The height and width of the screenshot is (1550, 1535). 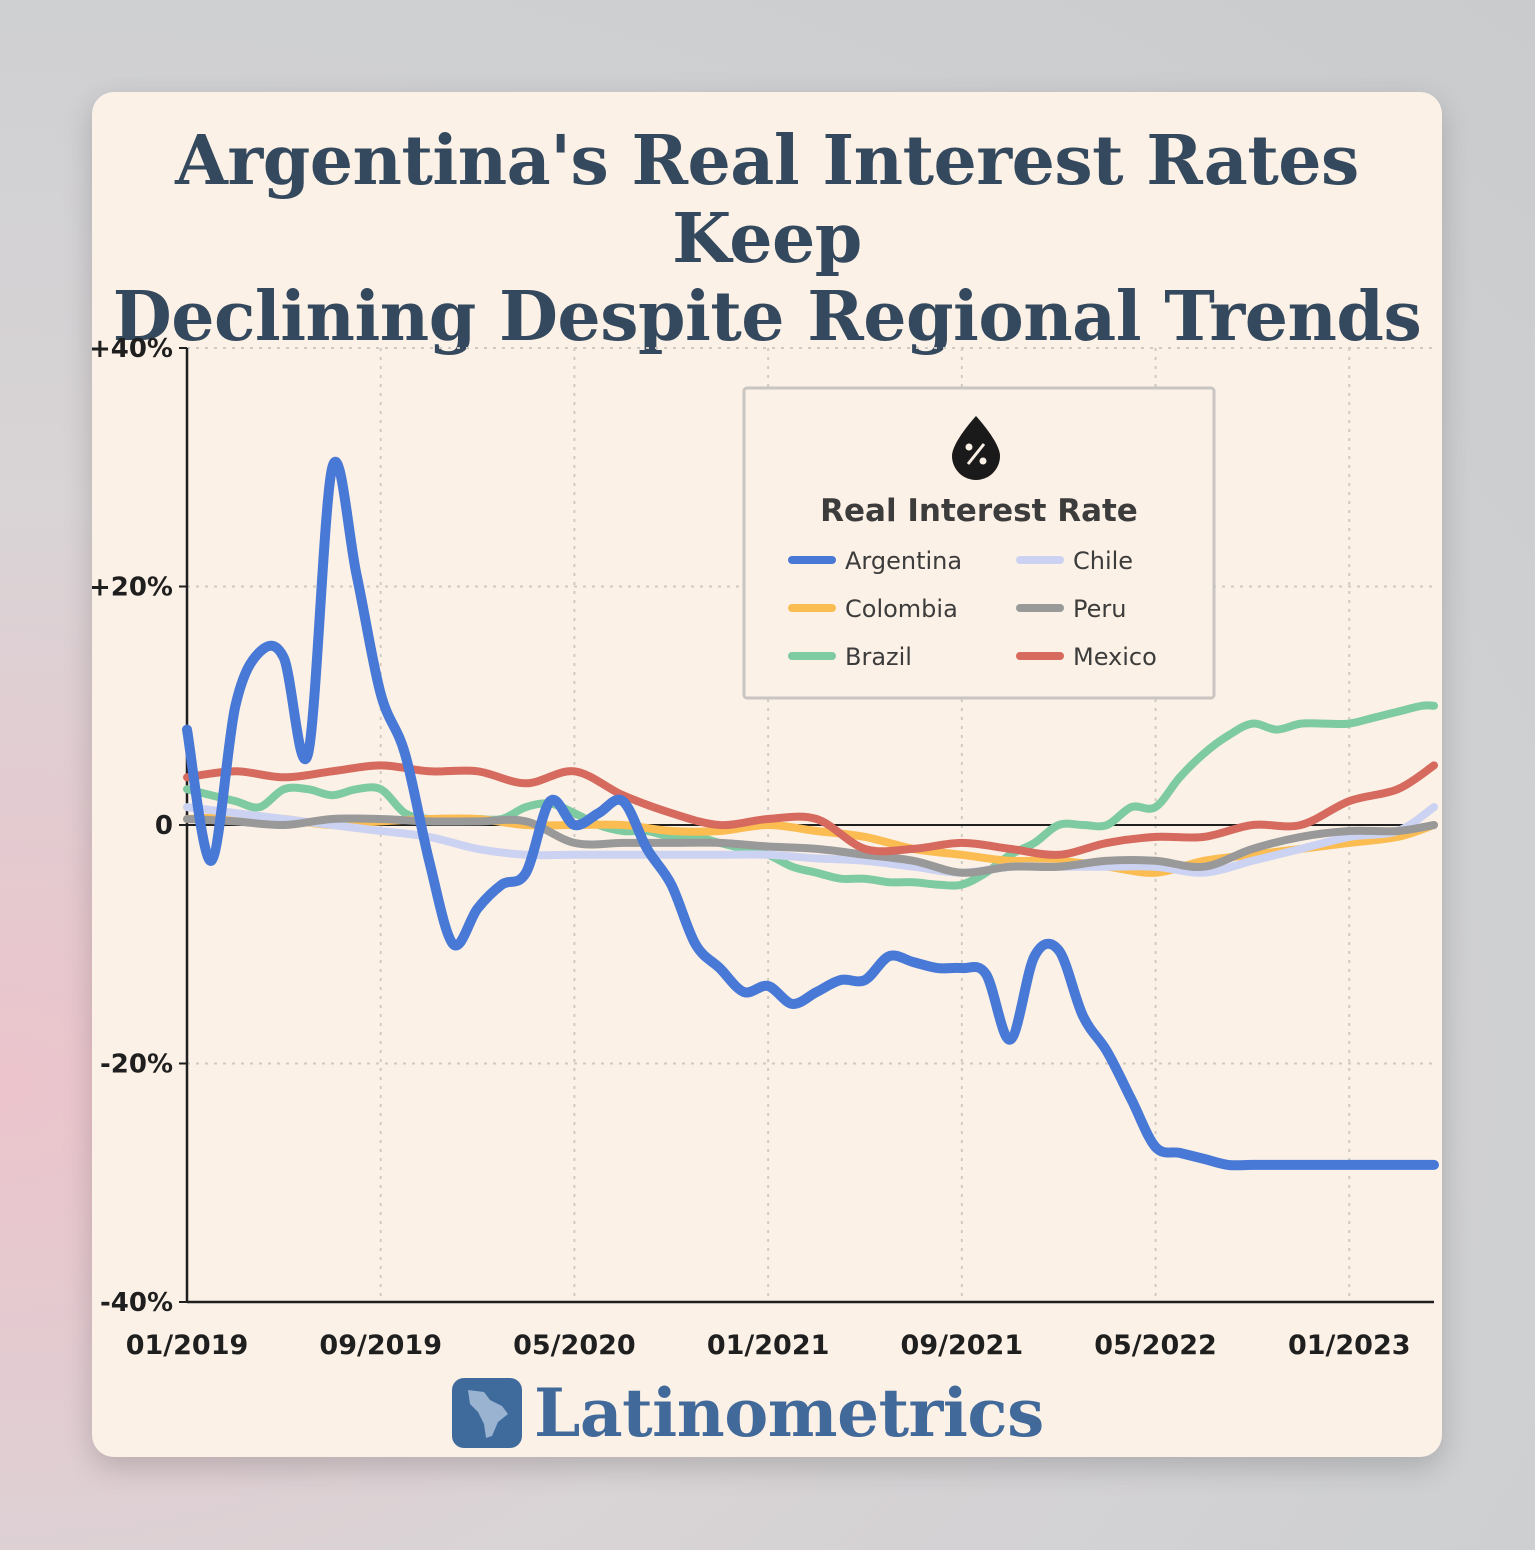 I want to click on legend-label-peru: Peru, so click(x=1099, y=609).